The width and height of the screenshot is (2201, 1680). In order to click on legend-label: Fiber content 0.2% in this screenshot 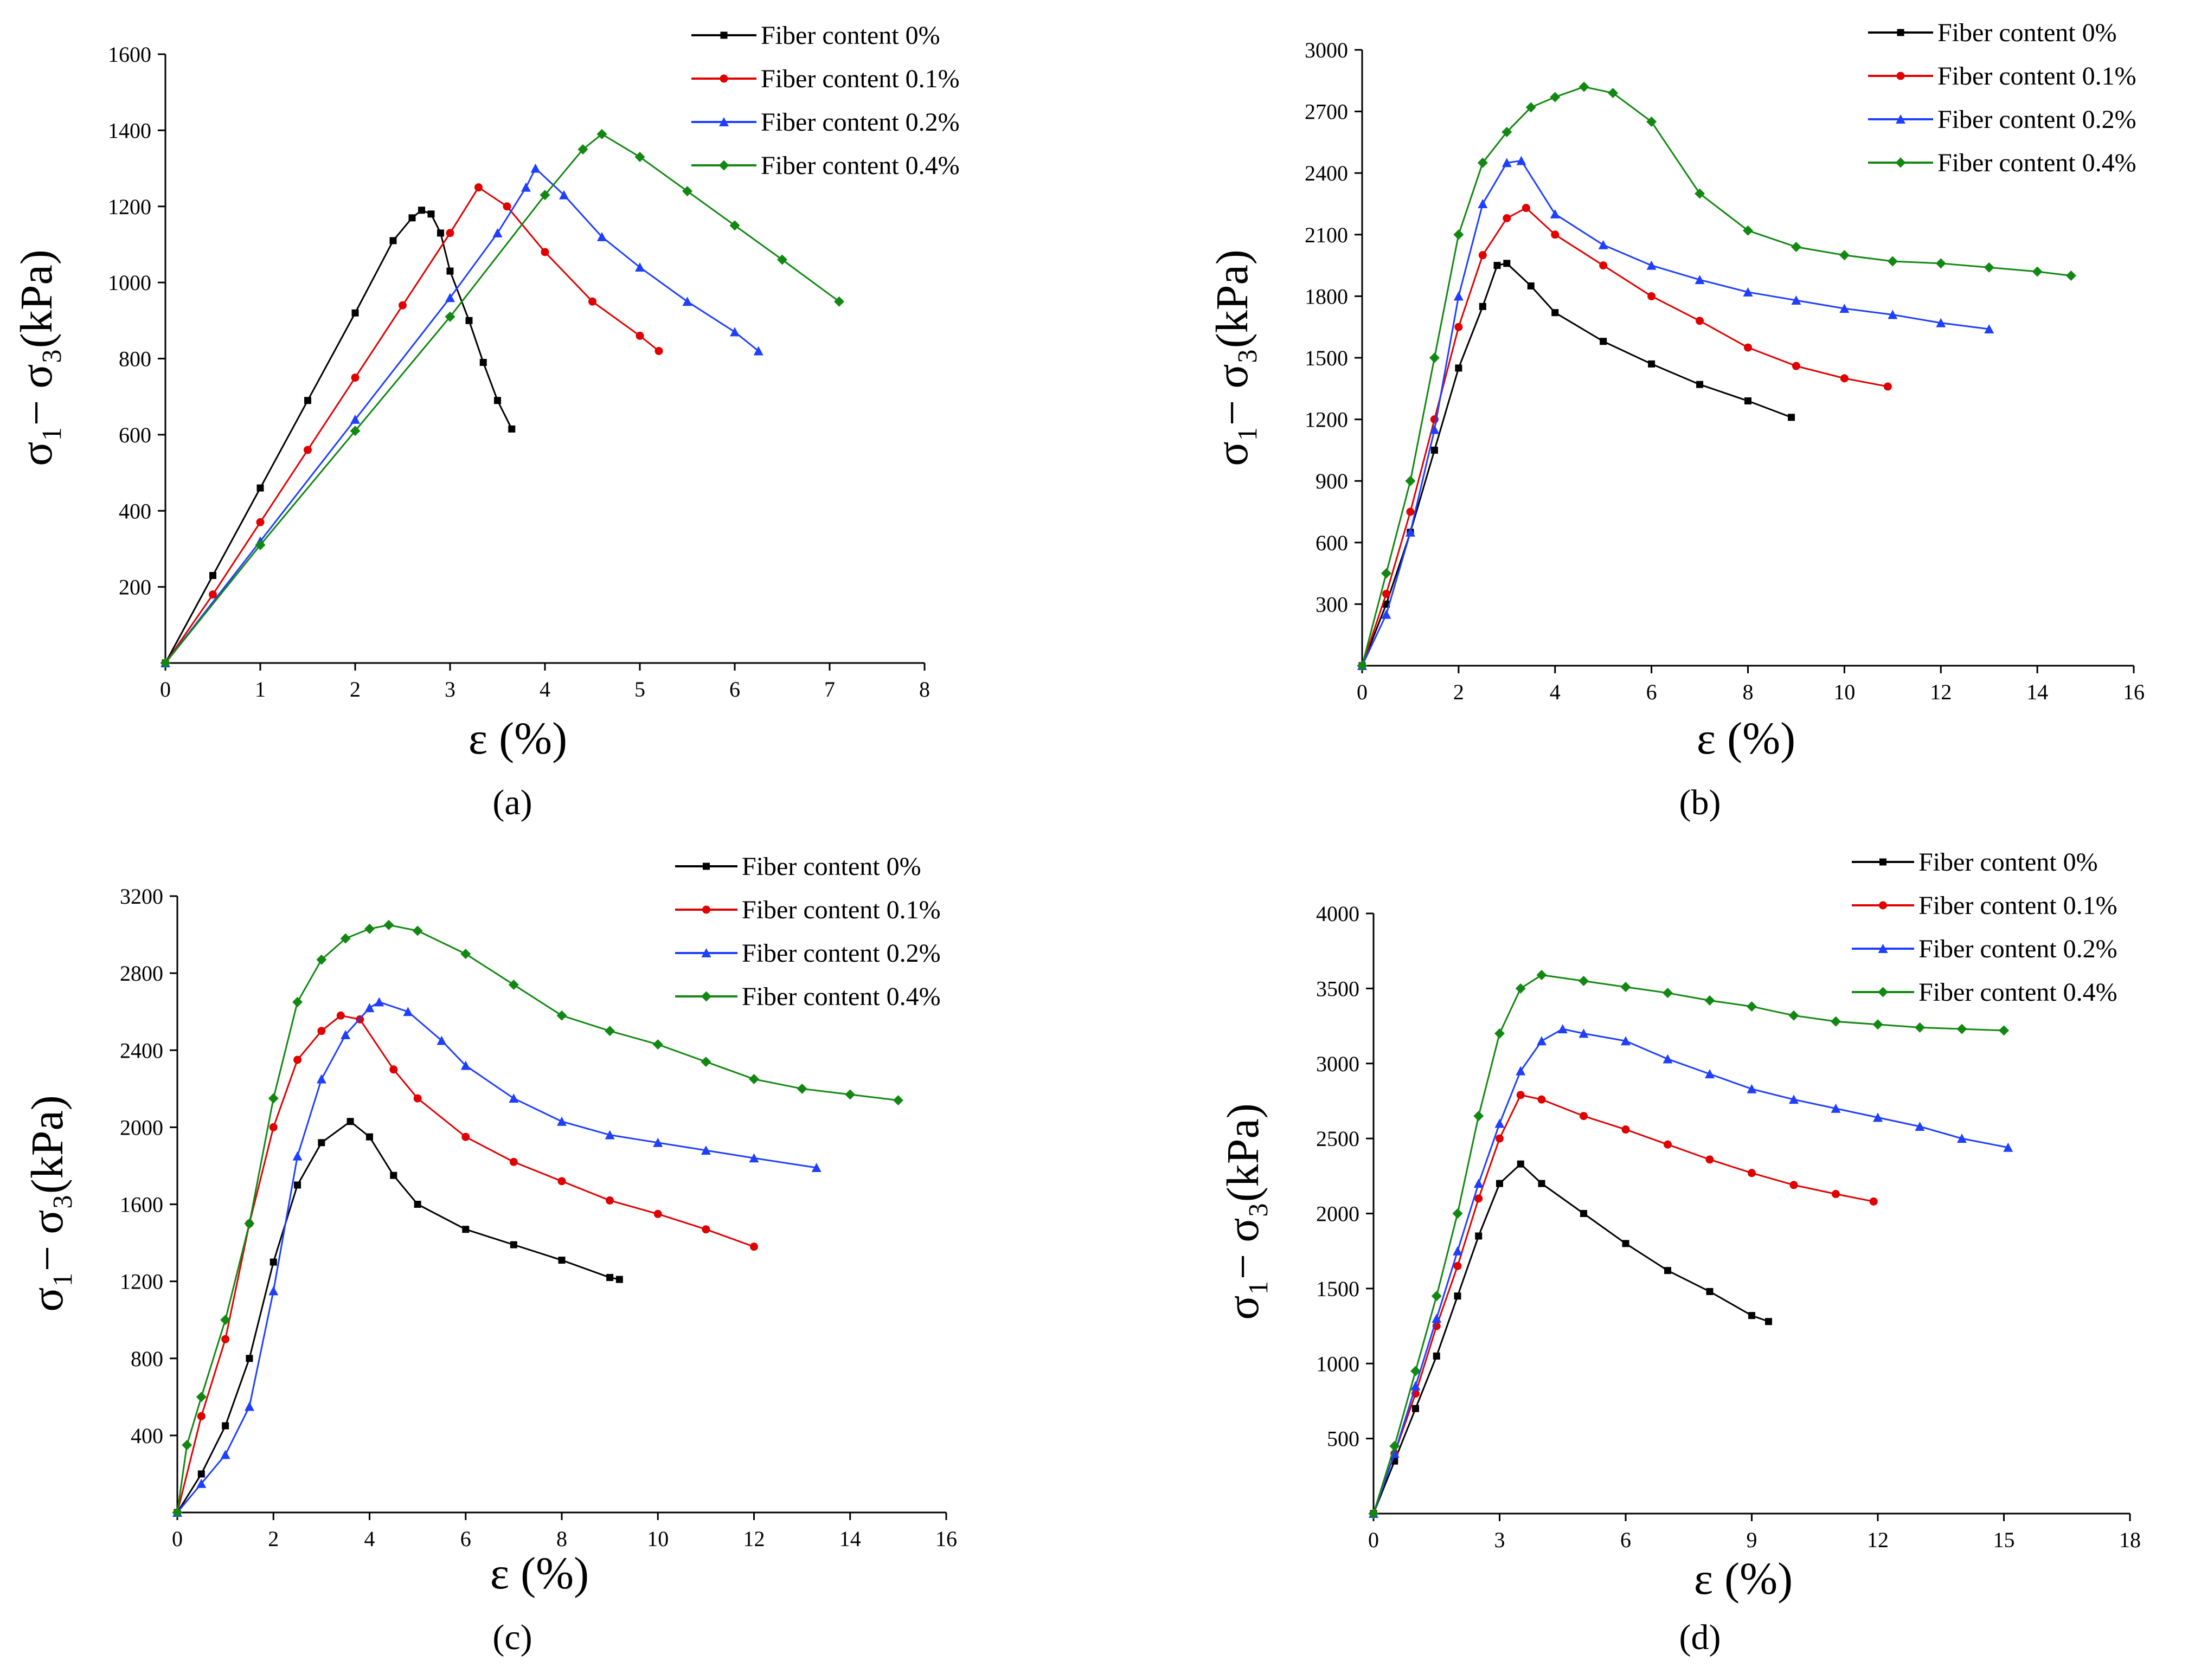, I will do `click(841, 953)`.